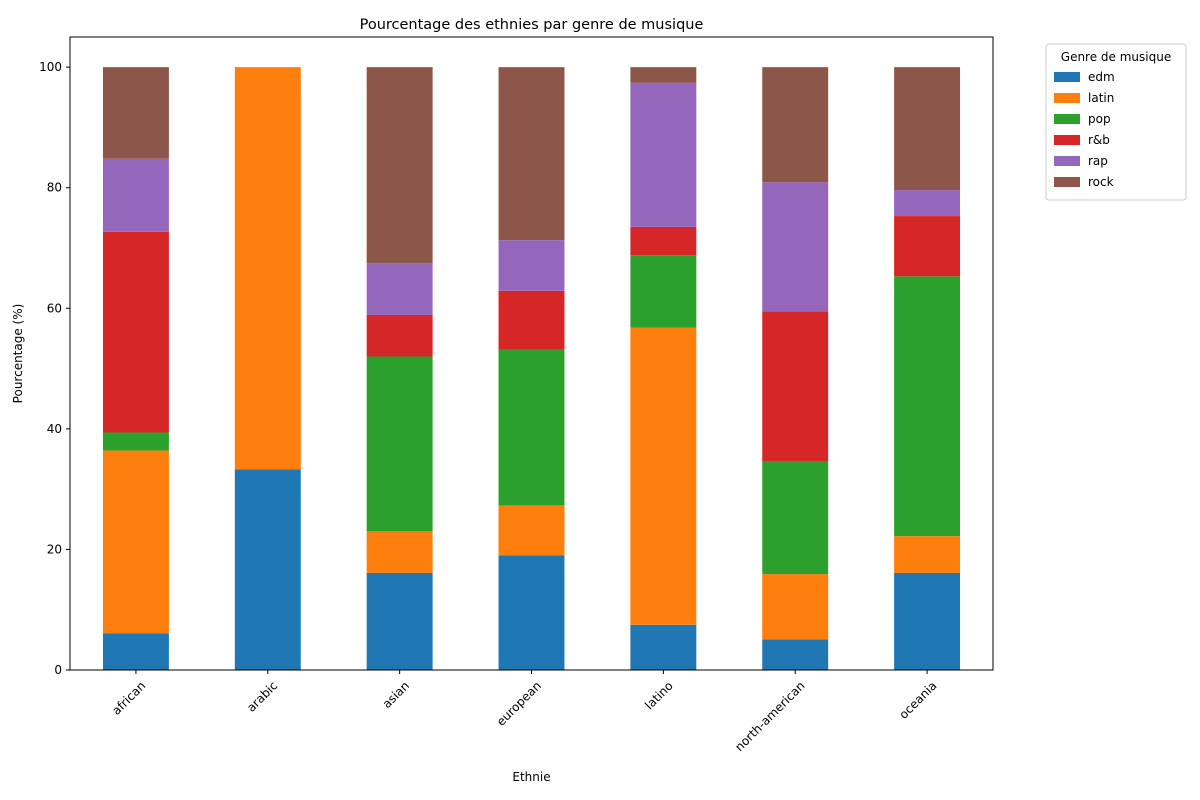  I want to click on legend-label-pop: pop, so click(1099, 119).